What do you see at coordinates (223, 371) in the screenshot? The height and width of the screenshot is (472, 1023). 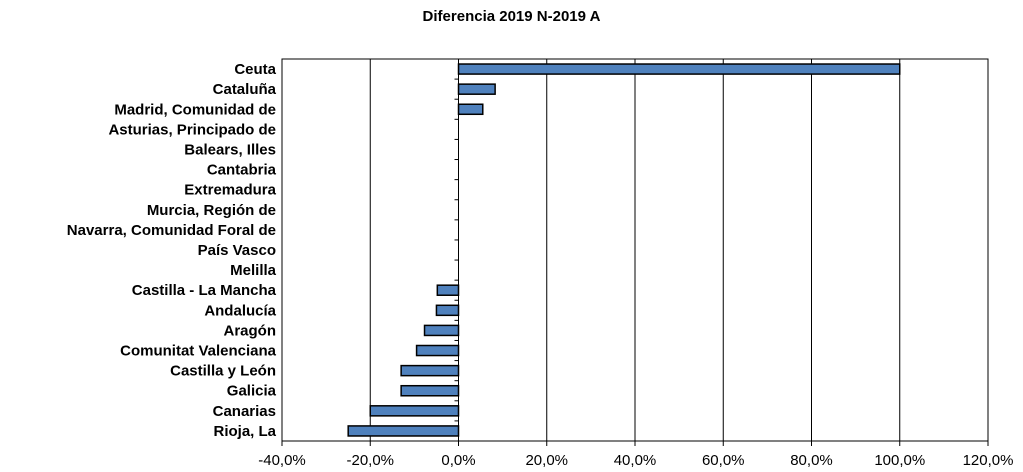 I see `category-label-15: Castilla y León` at bounding box center [223, 371].